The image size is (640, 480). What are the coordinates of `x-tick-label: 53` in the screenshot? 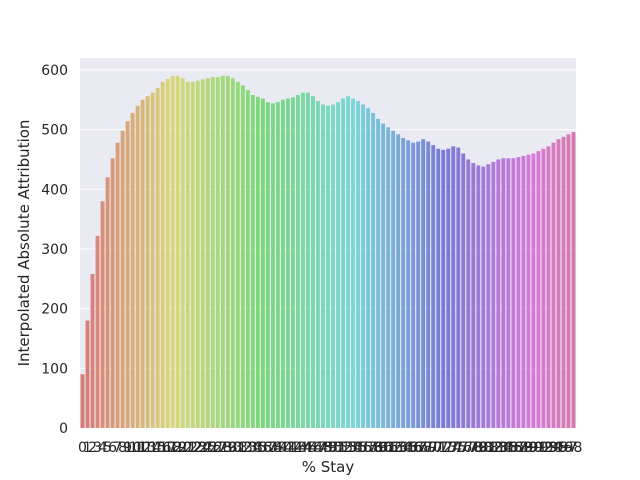 It's located at (348, 448).